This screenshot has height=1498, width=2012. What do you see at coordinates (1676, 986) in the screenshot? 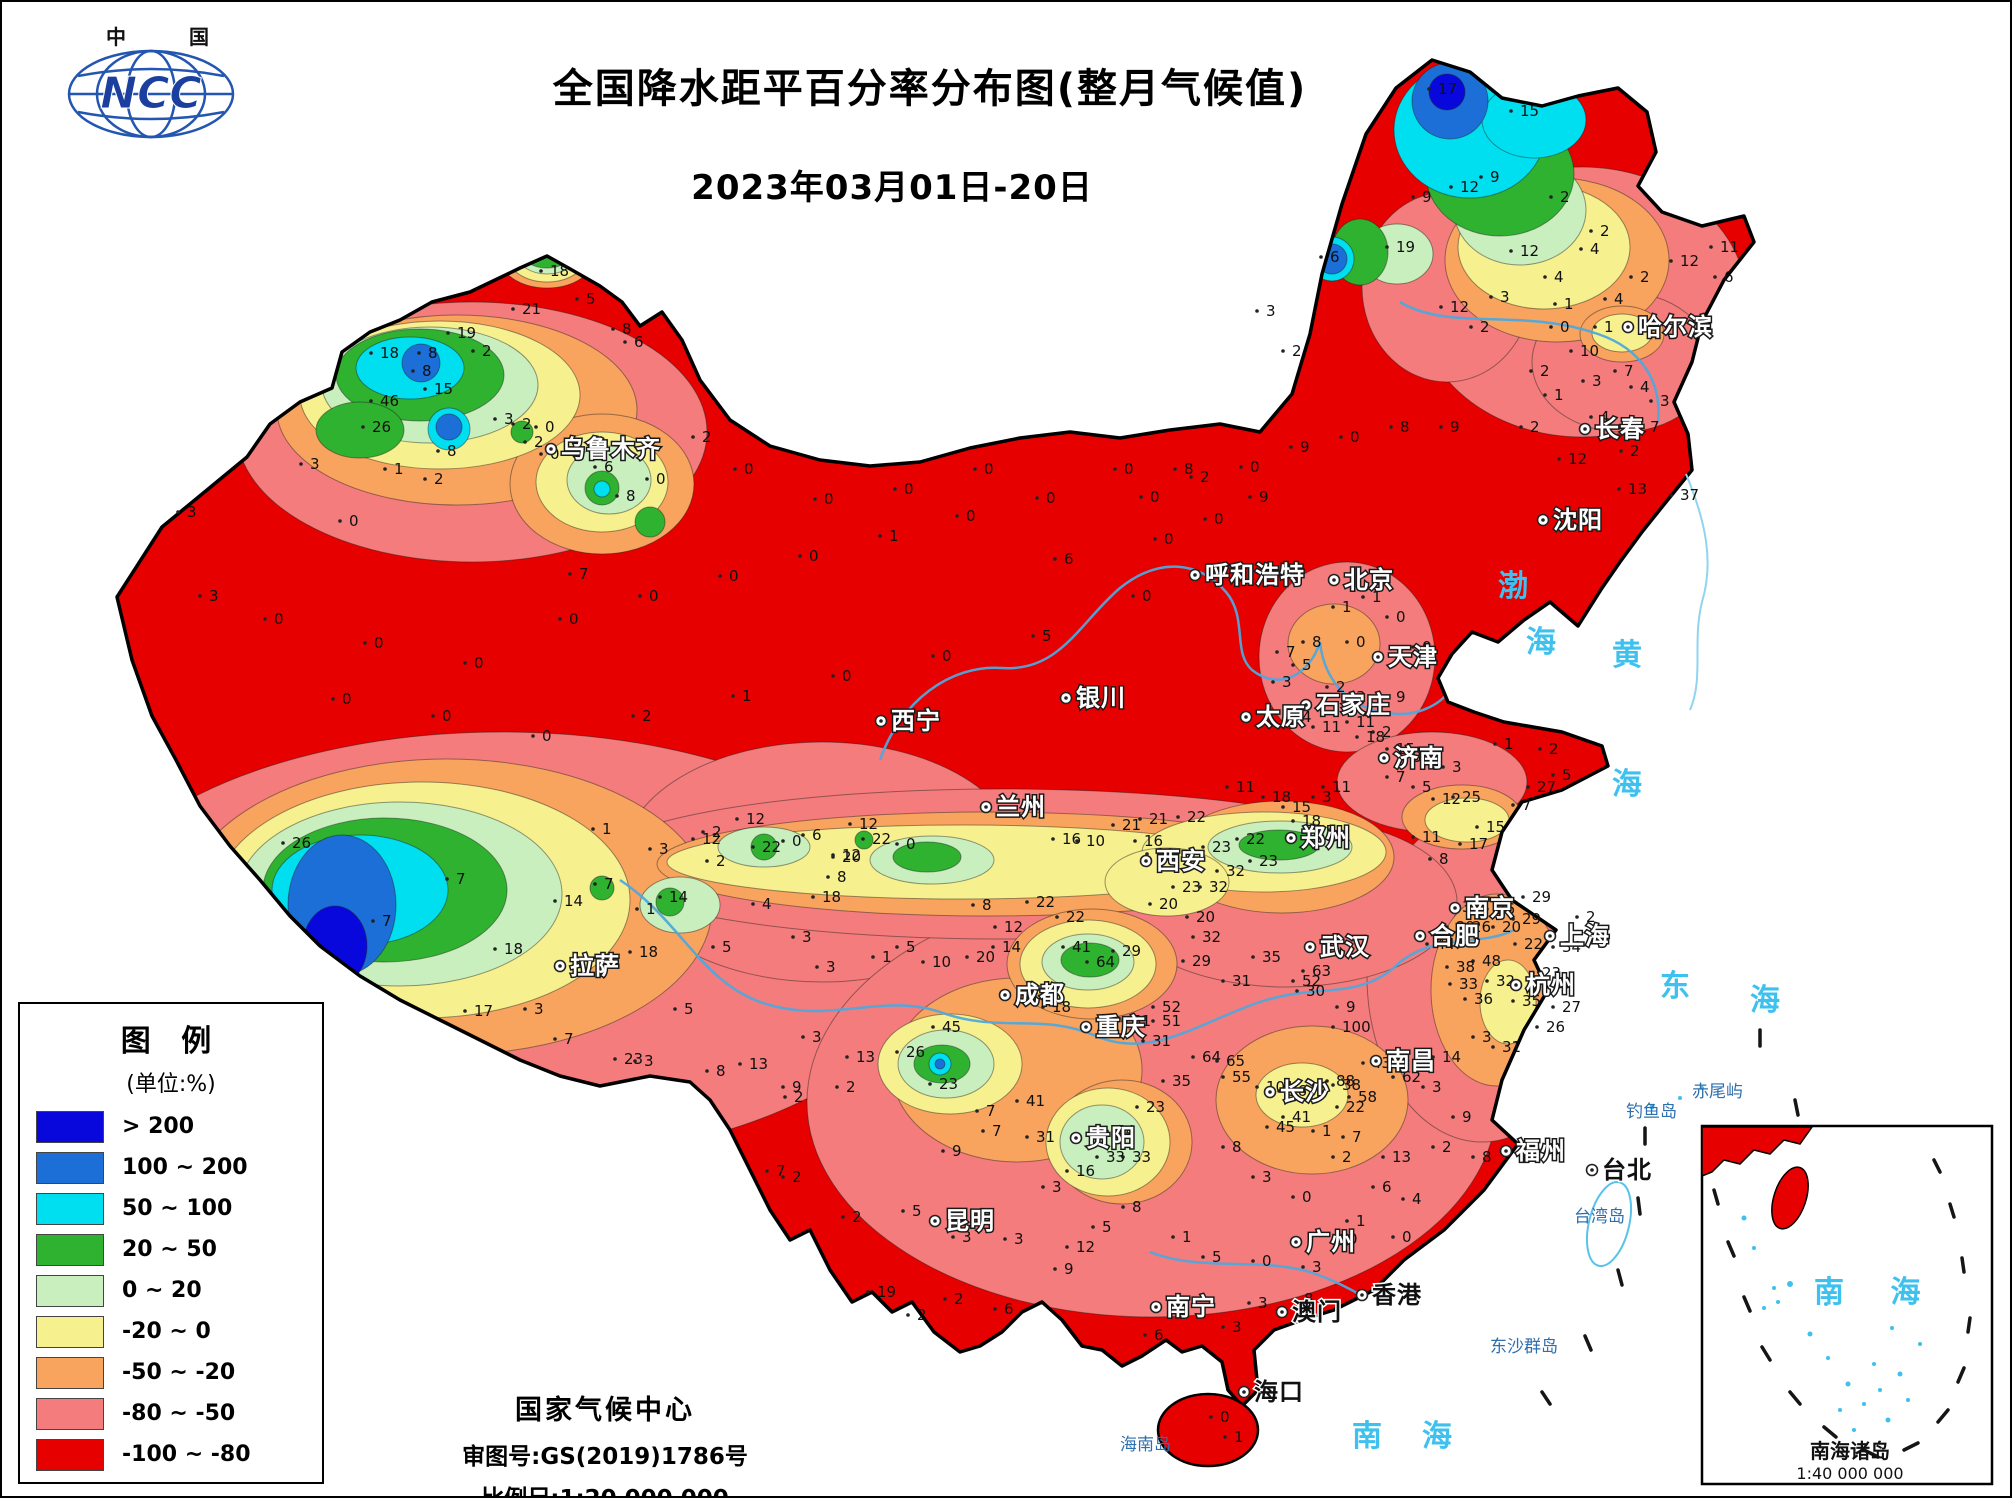
I see `sea-label: 东` at bounding box center [1676, 986].